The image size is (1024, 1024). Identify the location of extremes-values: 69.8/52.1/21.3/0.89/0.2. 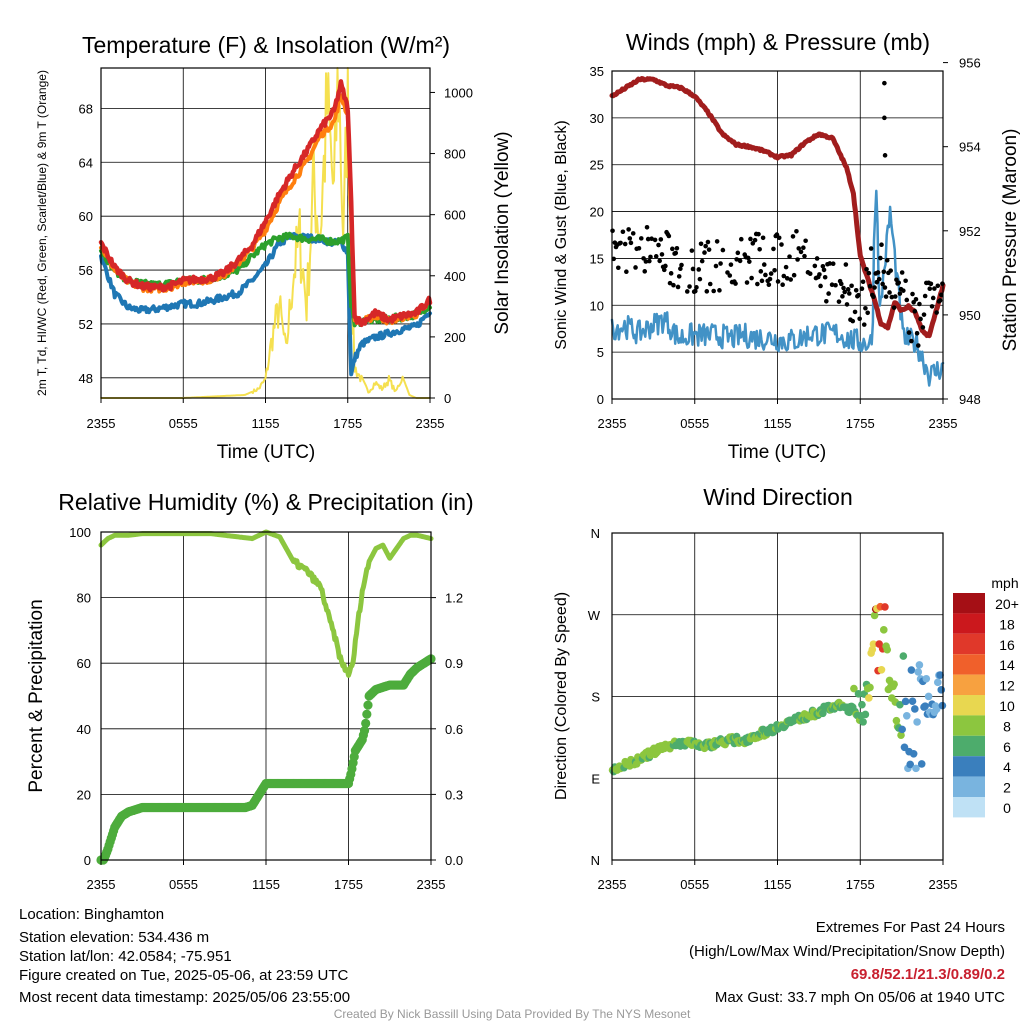
(927, 974).